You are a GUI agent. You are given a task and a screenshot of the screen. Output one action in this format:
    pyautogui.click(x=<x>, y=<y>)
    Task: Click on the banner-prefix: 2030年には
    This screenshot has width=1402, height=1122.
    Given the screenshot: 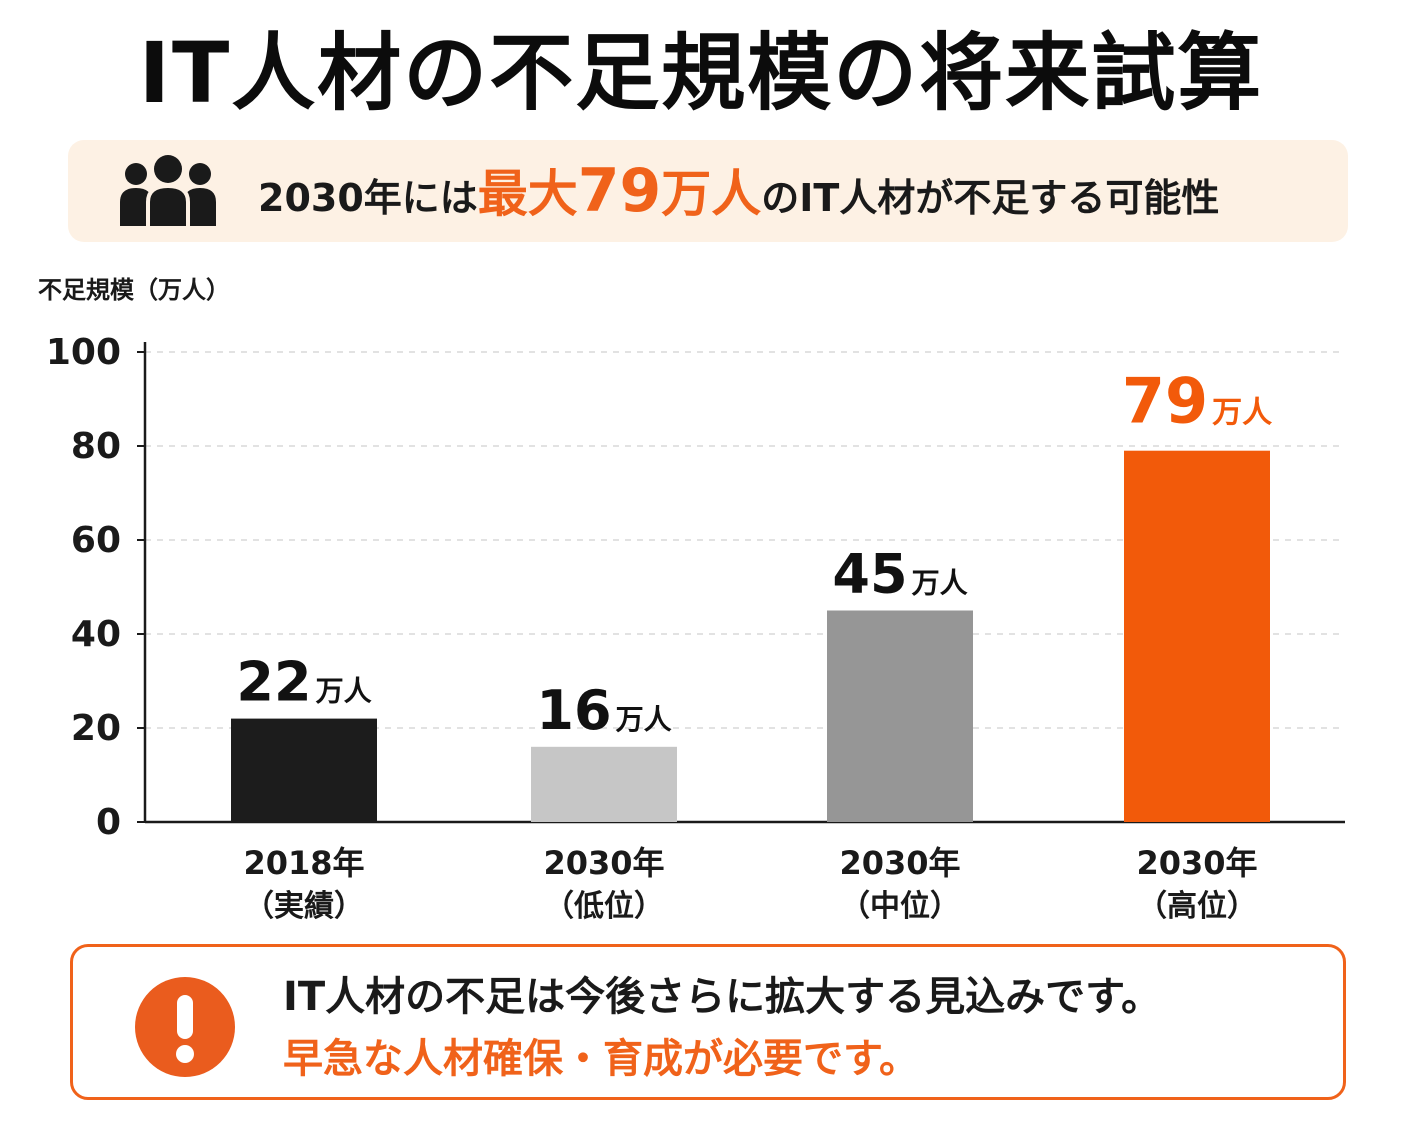 What is the action you would take?
    pyautogui.click(x=368, y=198)
    